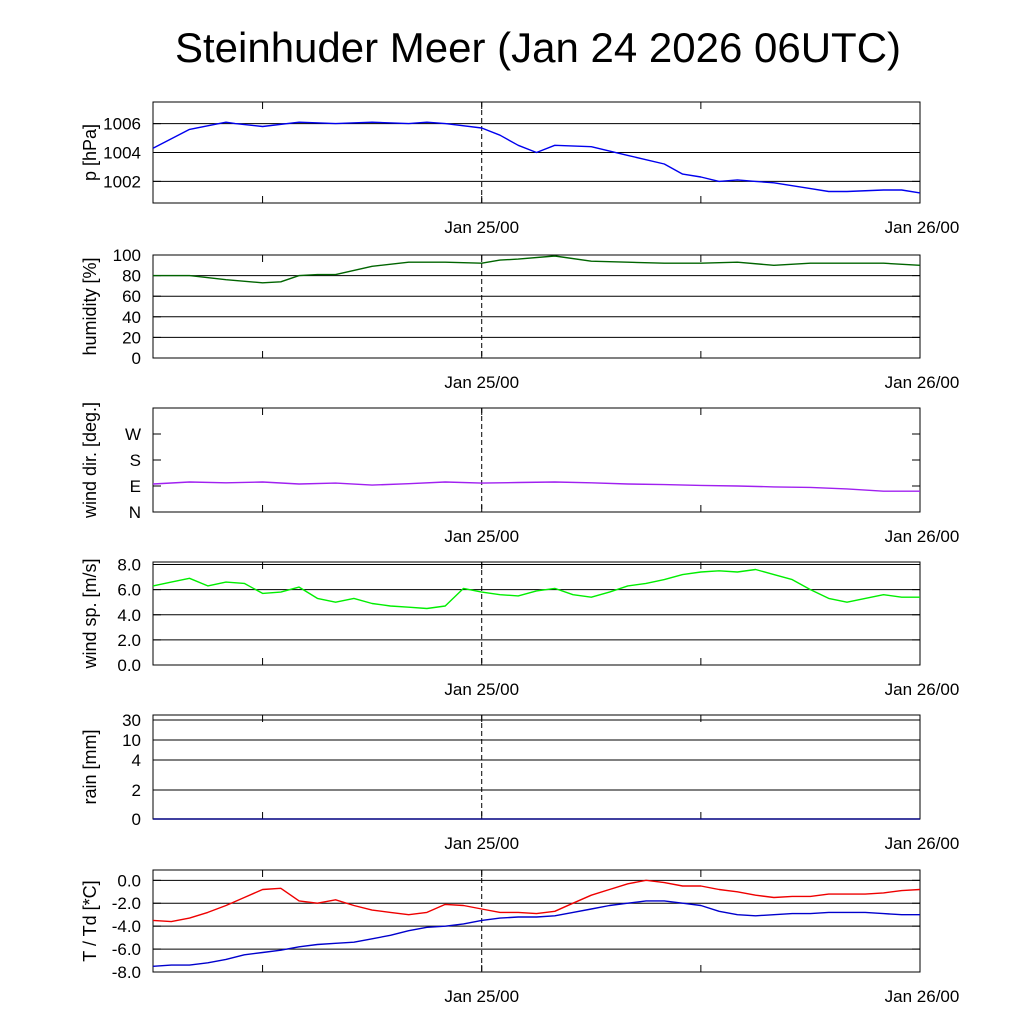 The width and height of the screenshot is (1024, 1024). What do you see at coordinates (136, 790) in the screenshot?
I see `y-tick-label: 2` at bounding box center [136, 790].